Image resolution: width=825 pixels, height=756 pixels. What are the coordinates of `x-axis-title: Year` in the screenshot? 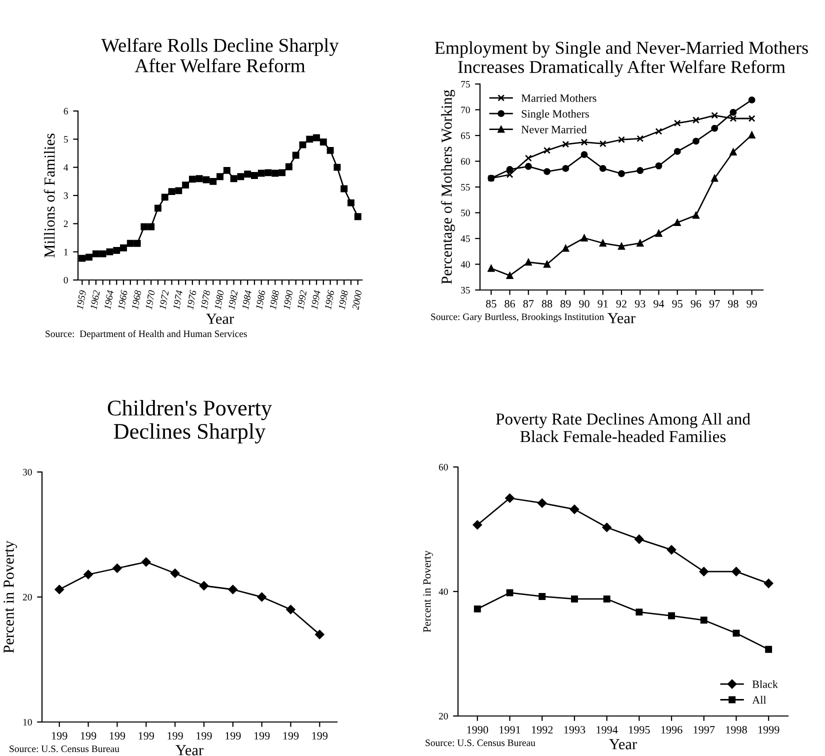 It's located at (190, 750).